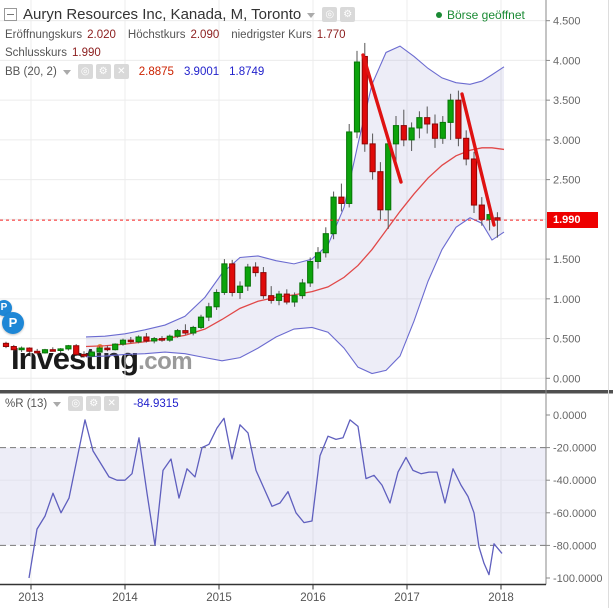  What do you see at coordinates (407, 598) in the screenshot?
I see `svg-text: 2017` at bounding box center [407, 598].